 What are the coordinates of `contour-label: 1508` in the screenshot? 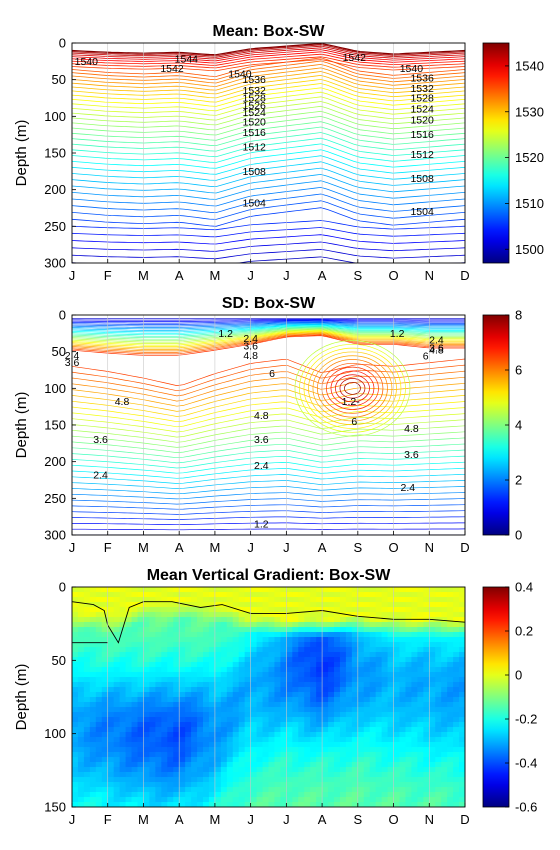 It's located at (422, 179).